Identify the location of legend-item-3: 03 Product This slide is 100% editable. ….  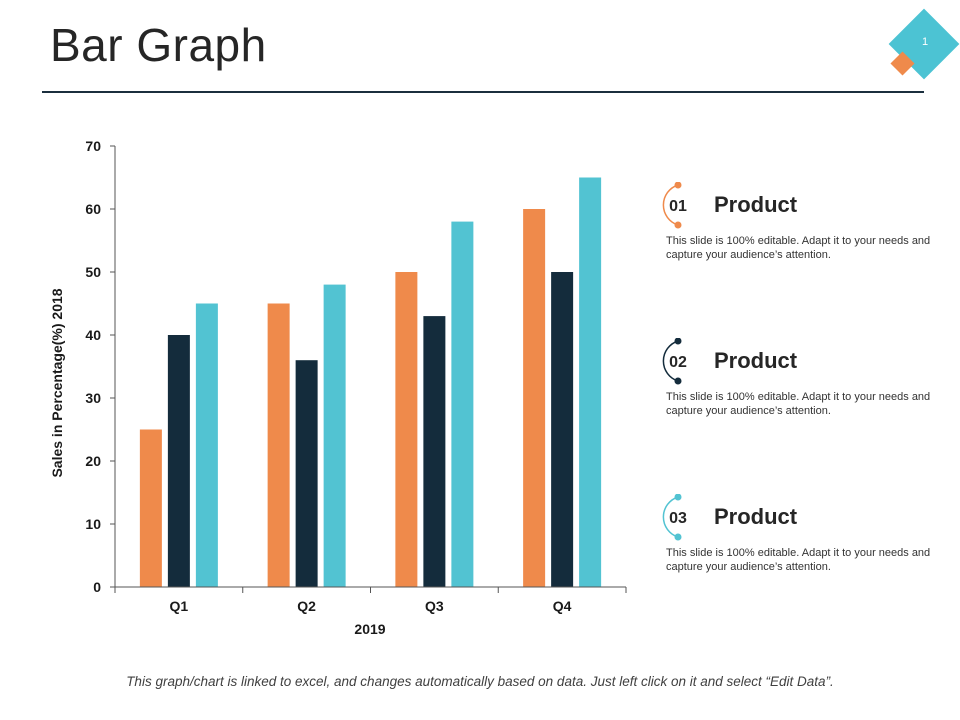
(796, 549).